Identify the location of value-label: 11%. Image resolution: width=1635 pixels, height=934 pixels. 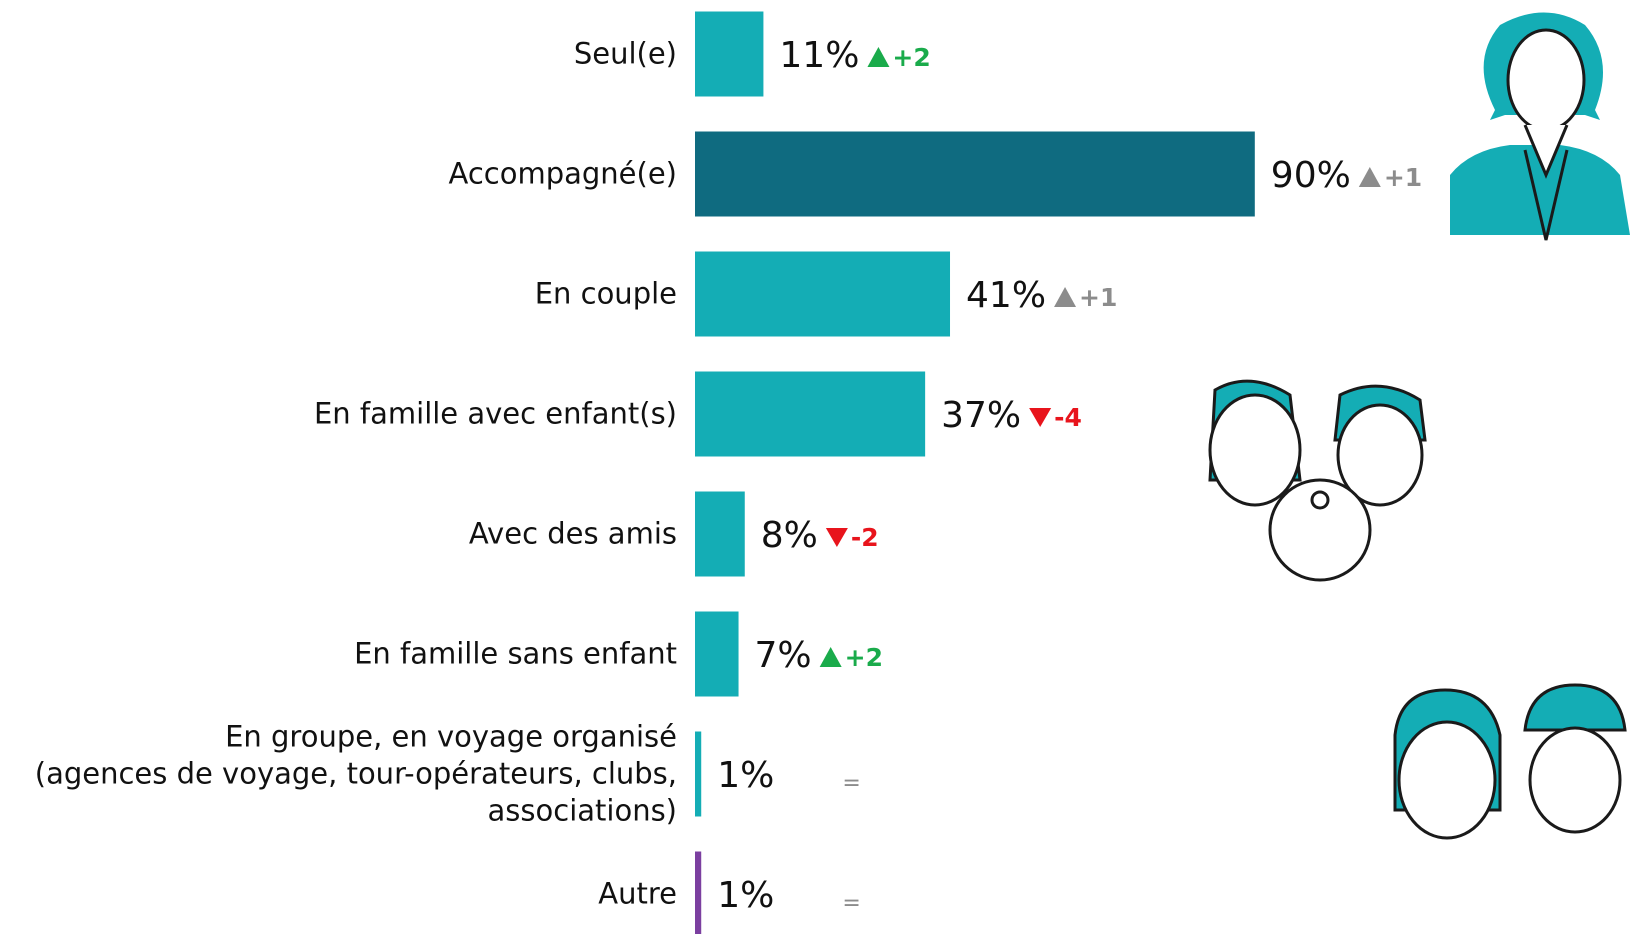
(819, 55).